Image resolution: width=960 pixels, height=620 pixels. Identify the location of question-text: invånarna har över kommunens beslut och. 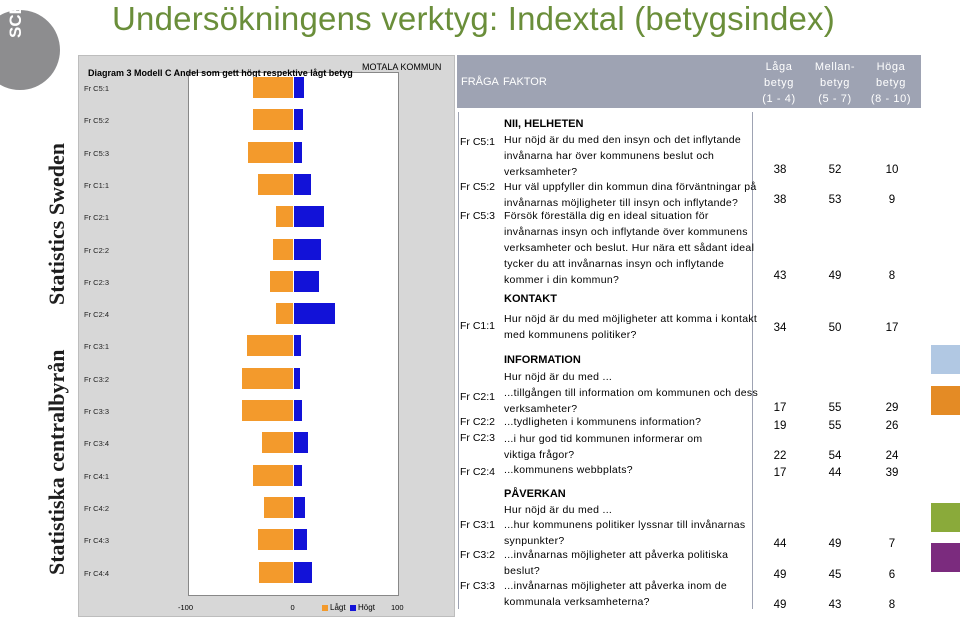
(609, 156).